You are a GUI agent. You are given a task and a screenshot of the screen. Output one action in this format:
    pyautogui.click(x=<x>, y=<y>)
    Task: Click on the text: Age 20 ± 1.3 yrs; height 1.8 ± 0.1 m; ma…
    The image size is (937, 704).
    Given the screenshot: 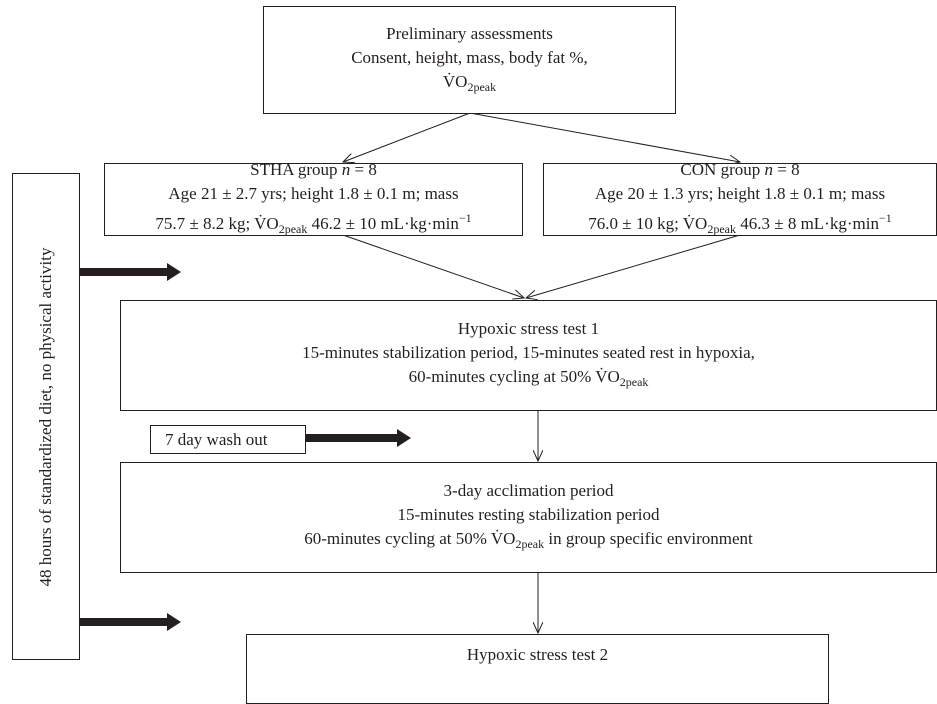 What is the action you would take?
    pyautogui.click(x=740, y=193)
    